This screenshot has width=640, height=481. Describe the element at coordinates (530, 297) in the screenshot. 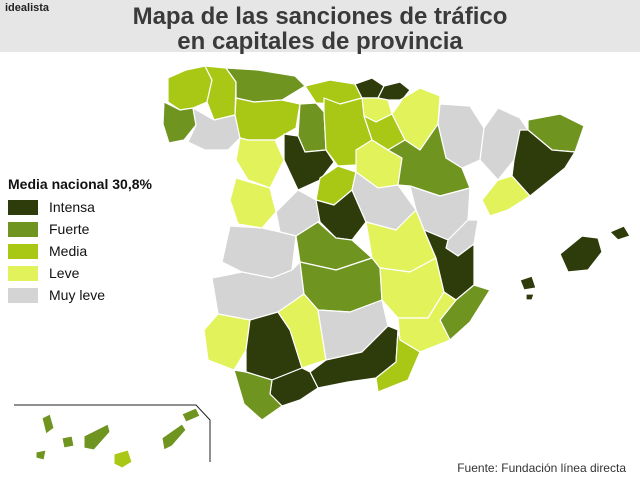

I see `province-baleares-formentera` at that location.